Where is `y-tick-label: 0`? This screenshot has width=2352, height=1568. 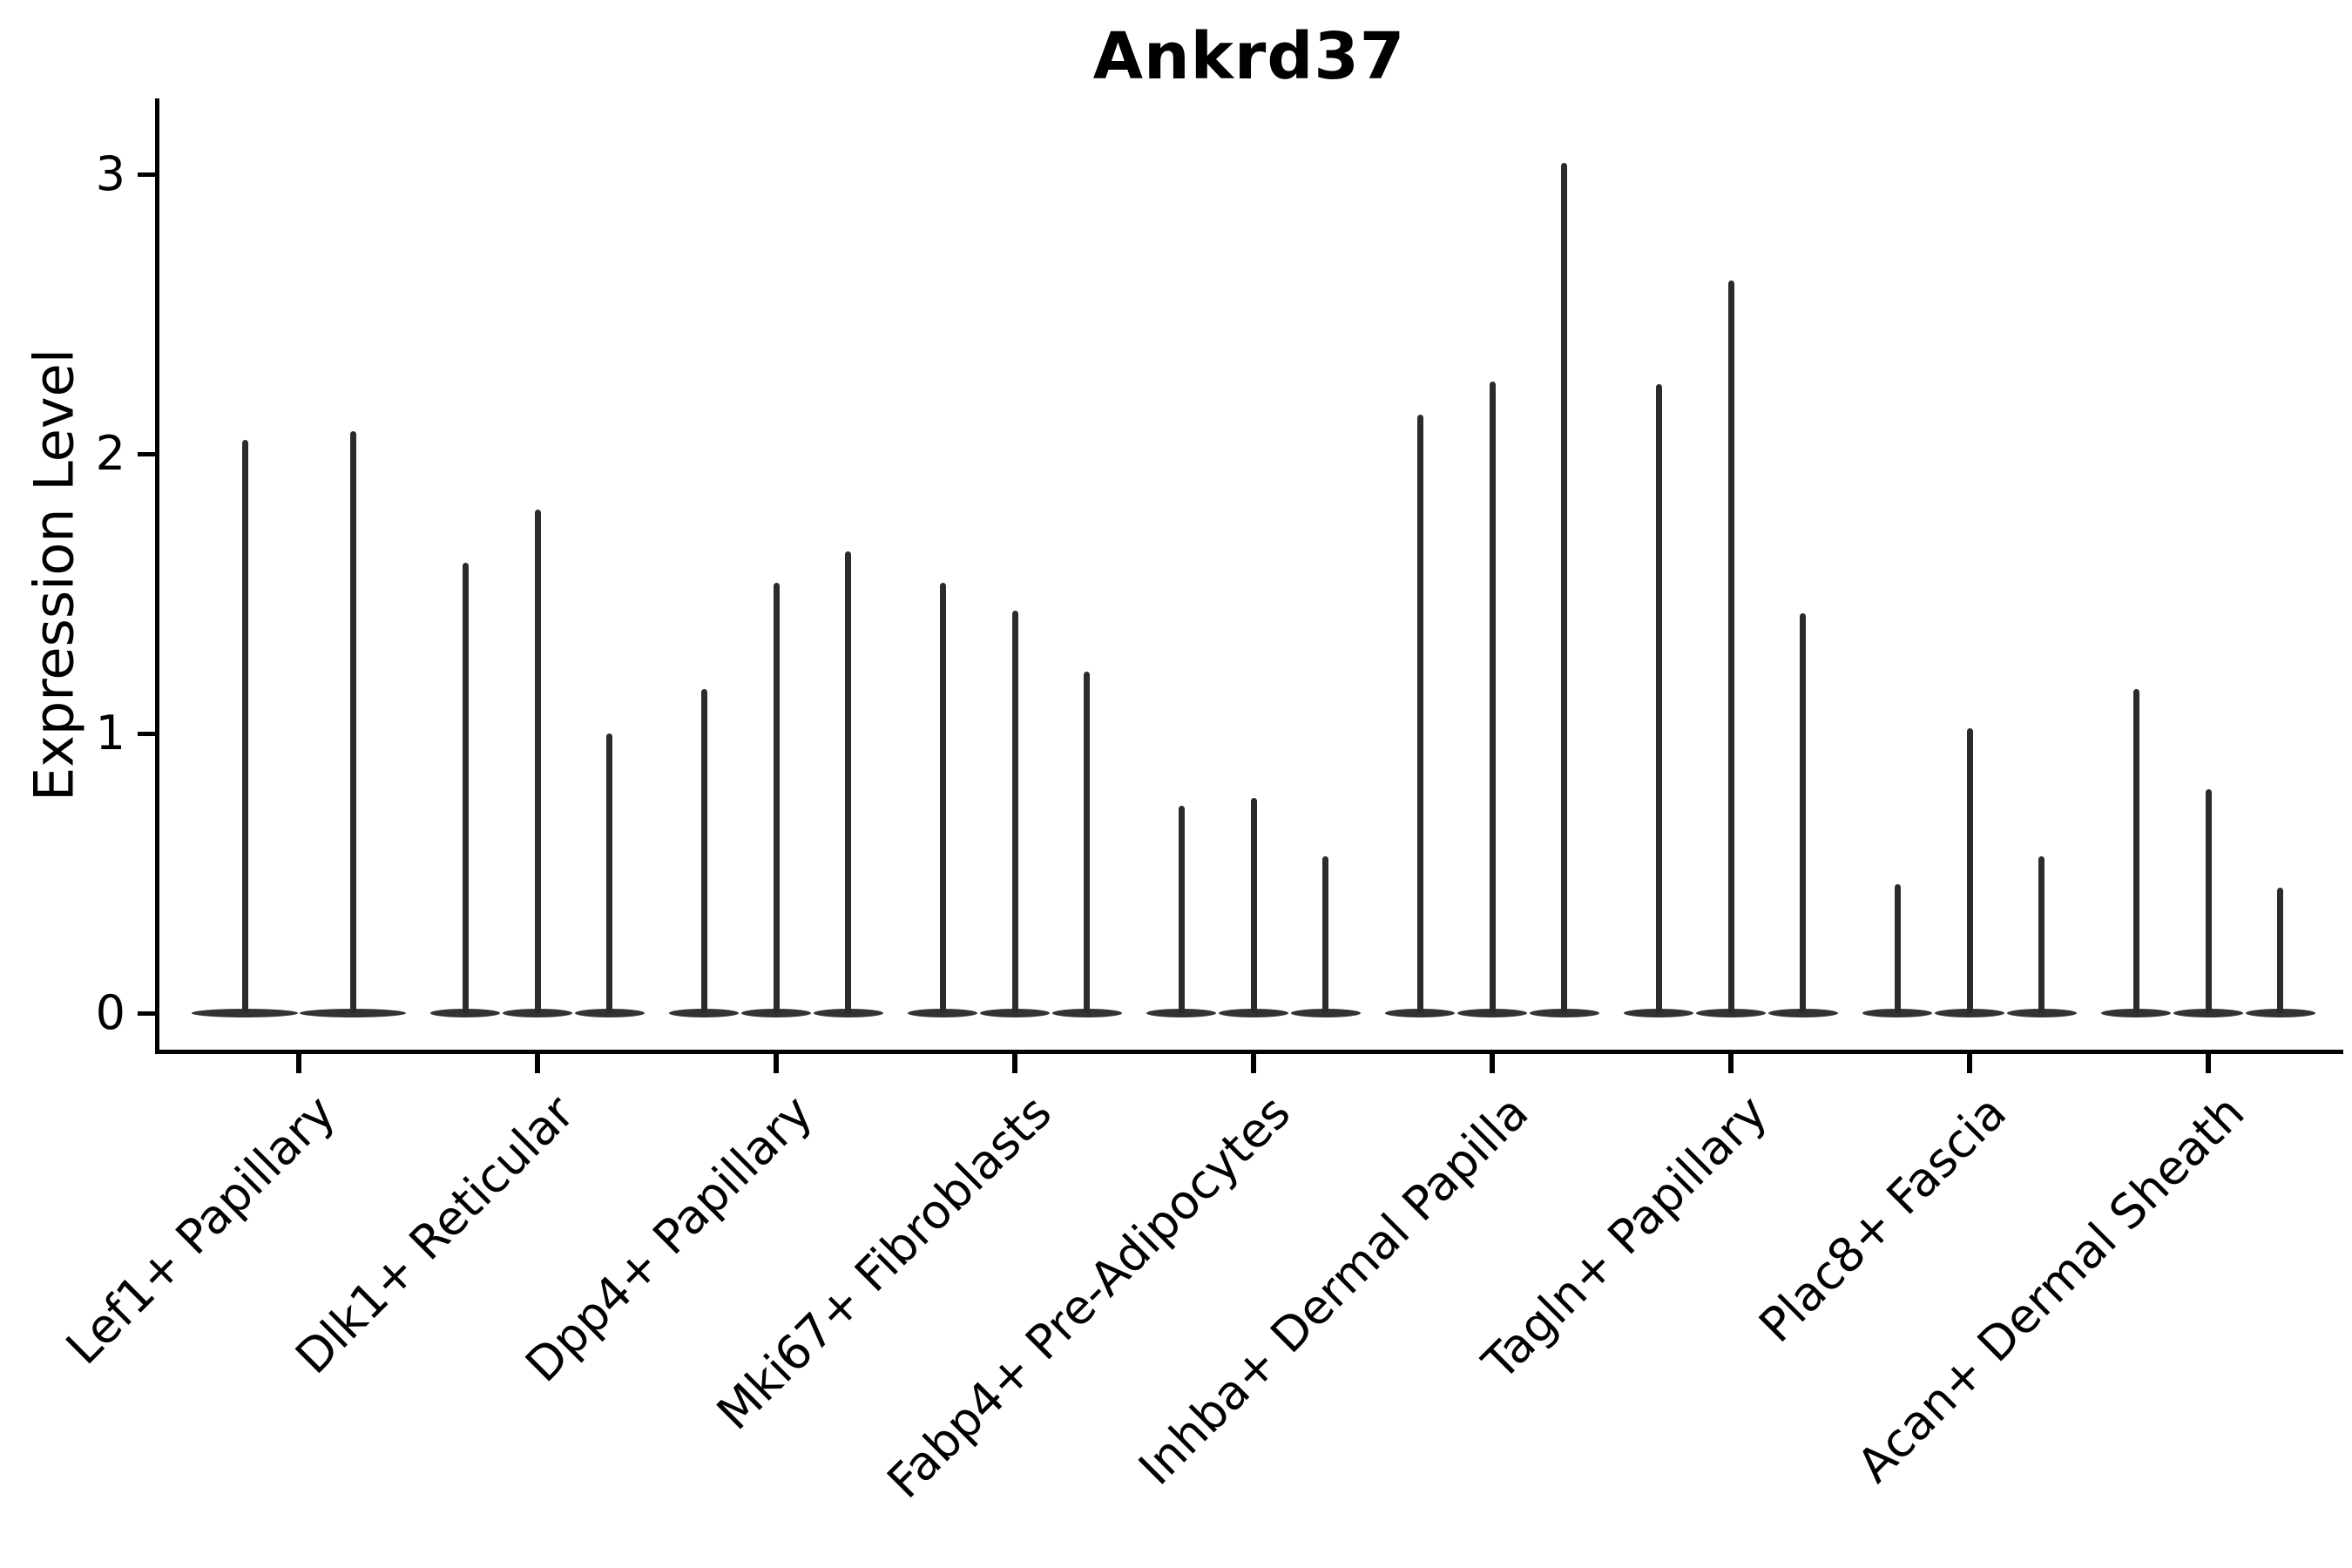
y-tick-label: 0 is located at coordinates (110, 1013).